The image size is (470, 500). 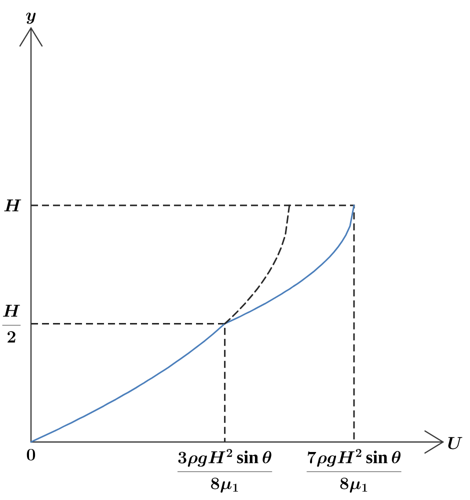 What do you see at coordinates (31, 454) in the screenshot?
I see `x-tick-label: $0$` at bounding box center [31, 454].